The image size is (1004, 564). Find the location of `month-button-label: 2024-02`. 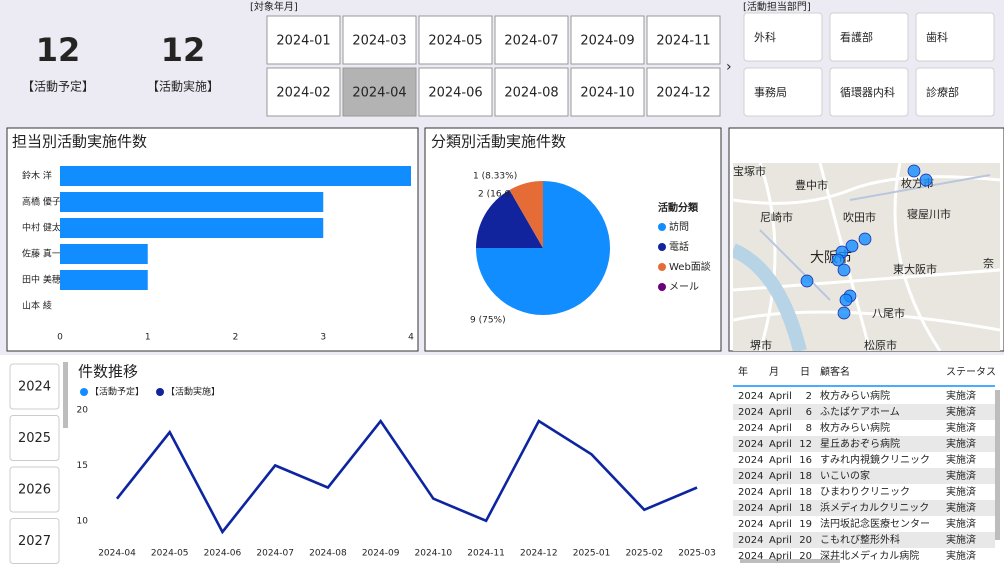

month-button-label: 2024-02 is located at coordinates (303, 93).